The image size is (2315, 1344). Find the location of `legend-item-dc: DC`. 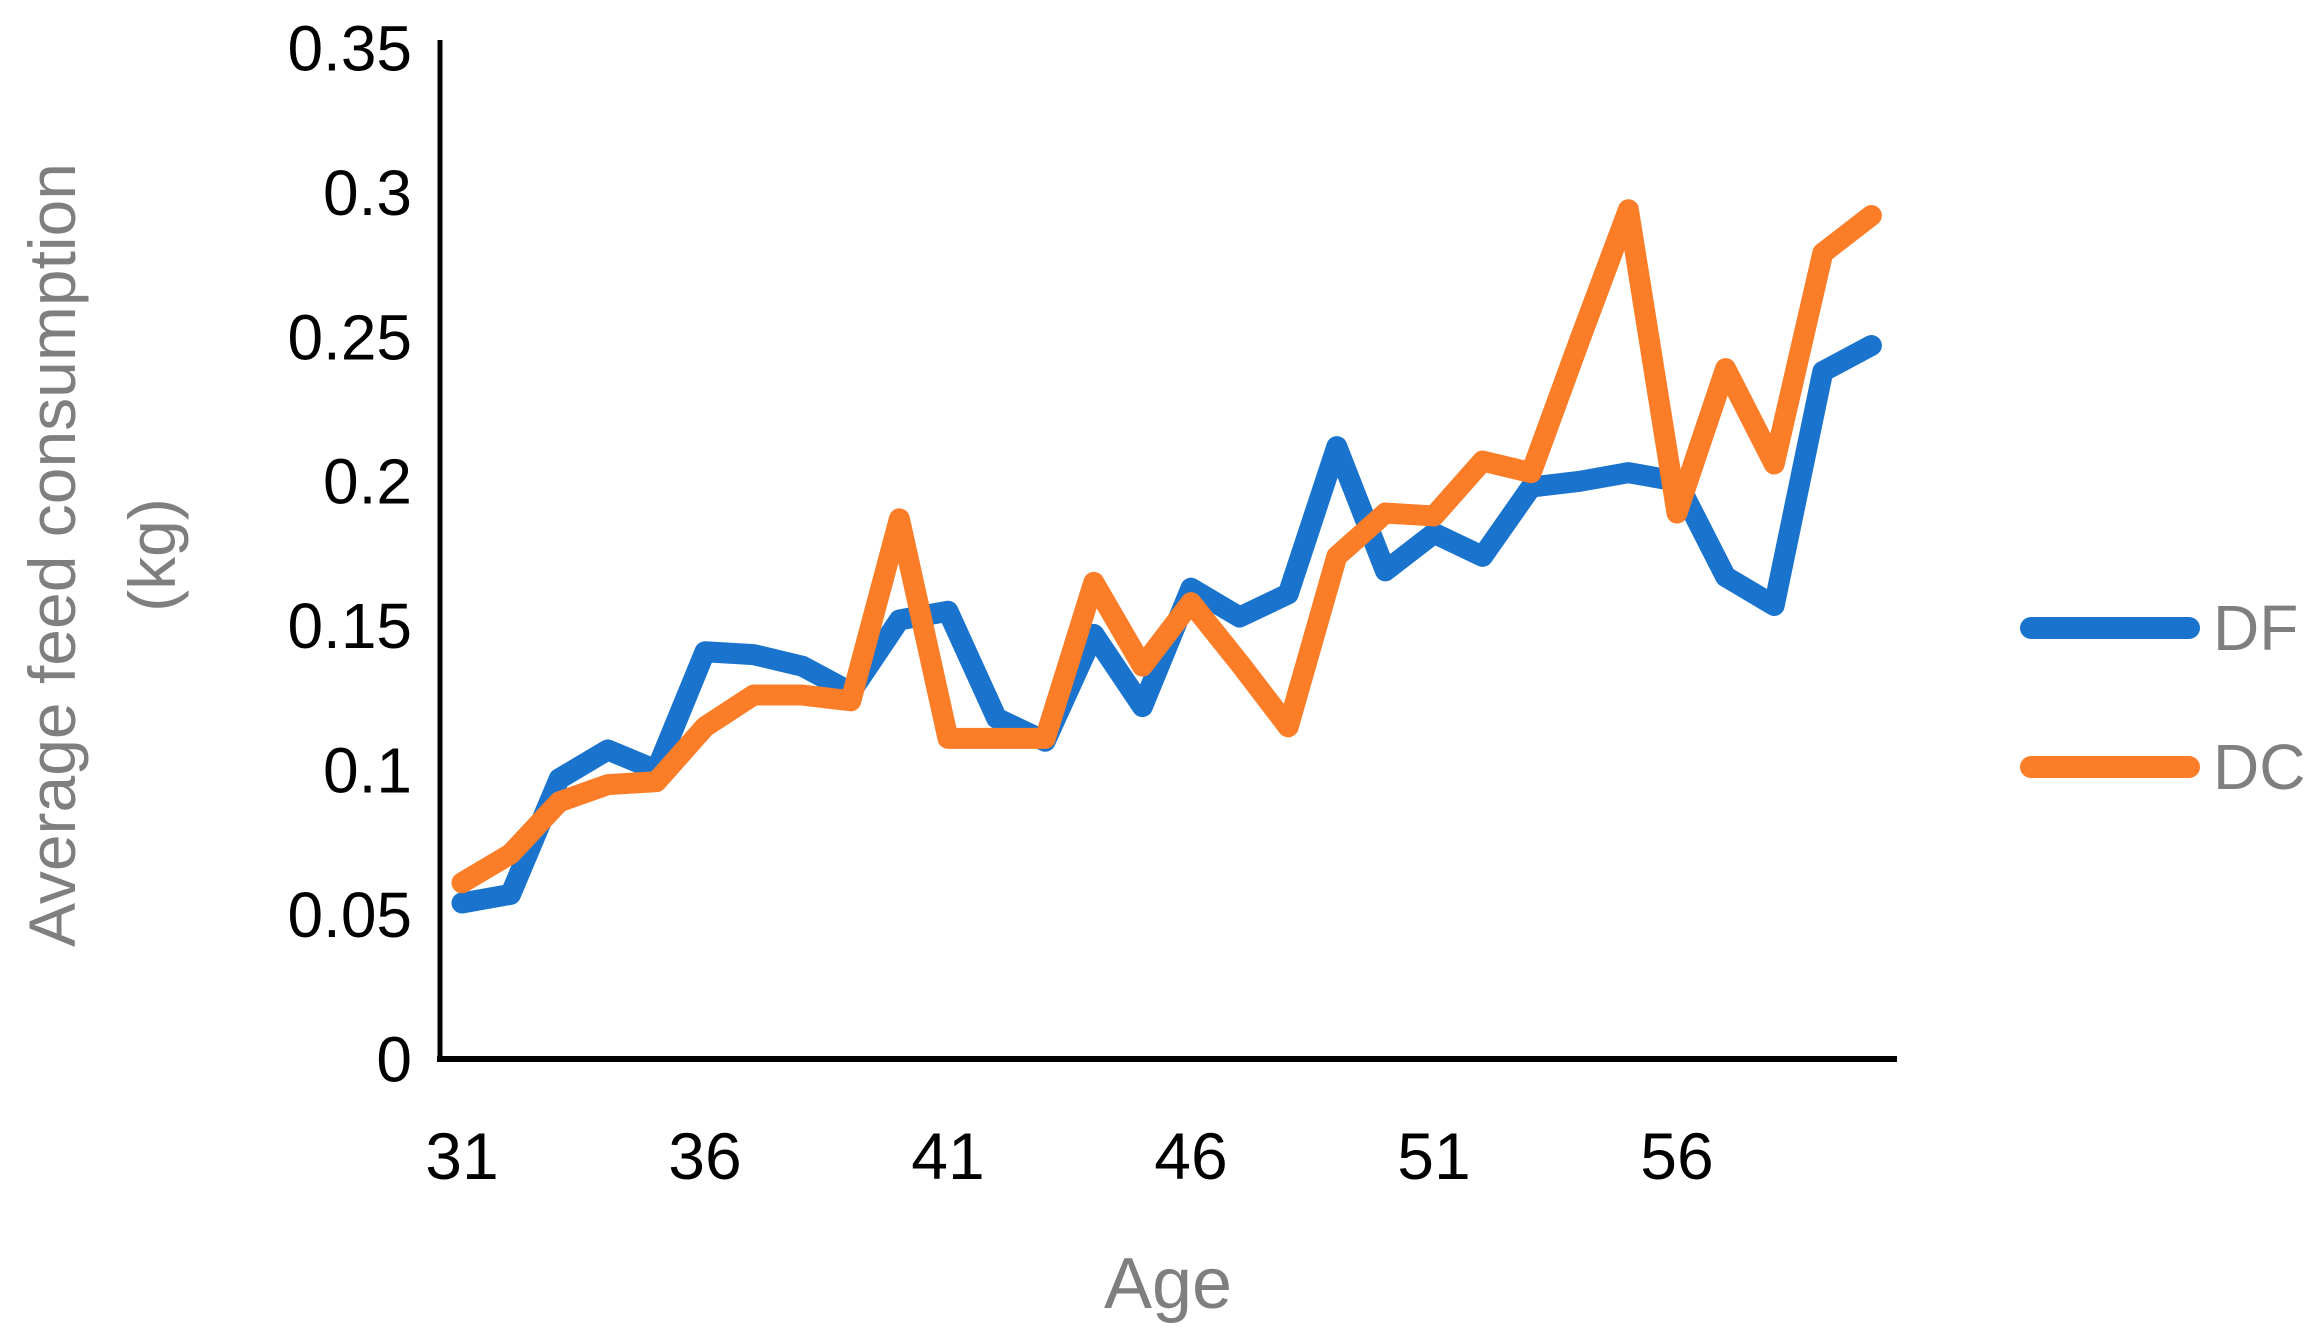

legend-item-dc: DC is located at coordinates (2162, 767).